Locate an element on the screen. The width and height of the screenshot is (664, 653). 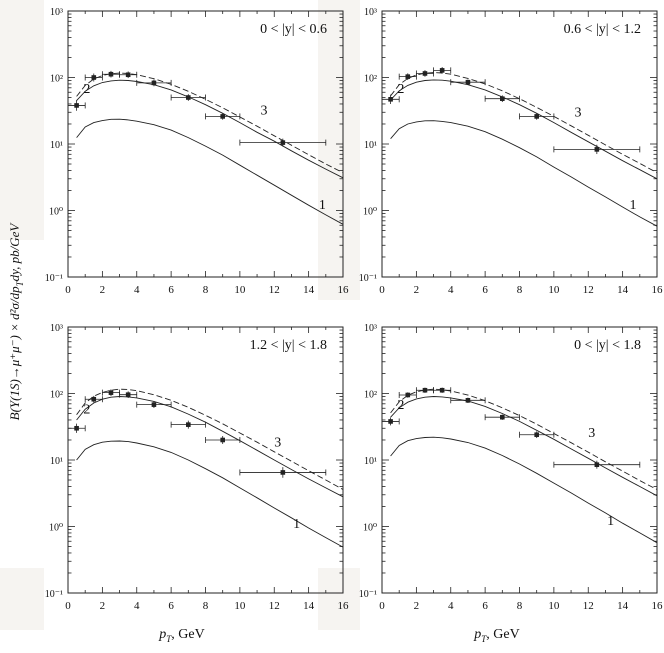
y-axis-label: B(Υ(1S)→μ⁺μ⁻) × d²σ/dpTdy, pb/GeV is located at coordinates (16, 321).